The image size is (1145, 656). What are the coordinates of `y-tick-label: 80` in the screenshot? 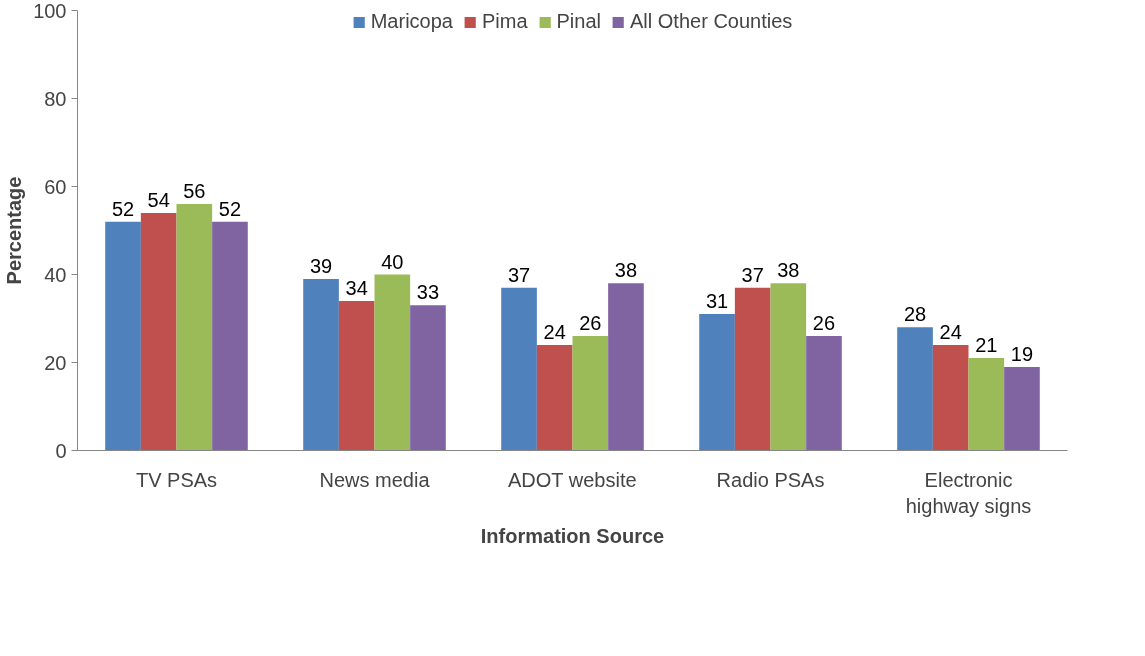 It's located at (55, 98).